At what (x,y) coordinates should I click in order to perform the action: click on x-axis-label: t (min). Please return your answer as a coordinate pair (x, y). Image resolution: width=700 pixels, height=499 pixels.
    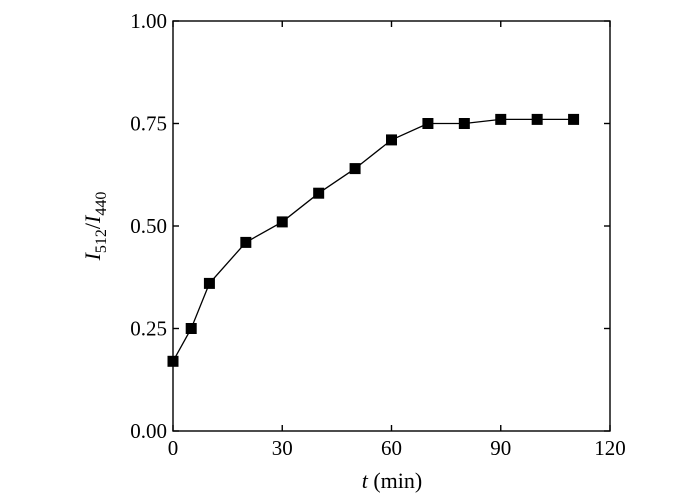
    Looking at the image, I should click on (392, 480).